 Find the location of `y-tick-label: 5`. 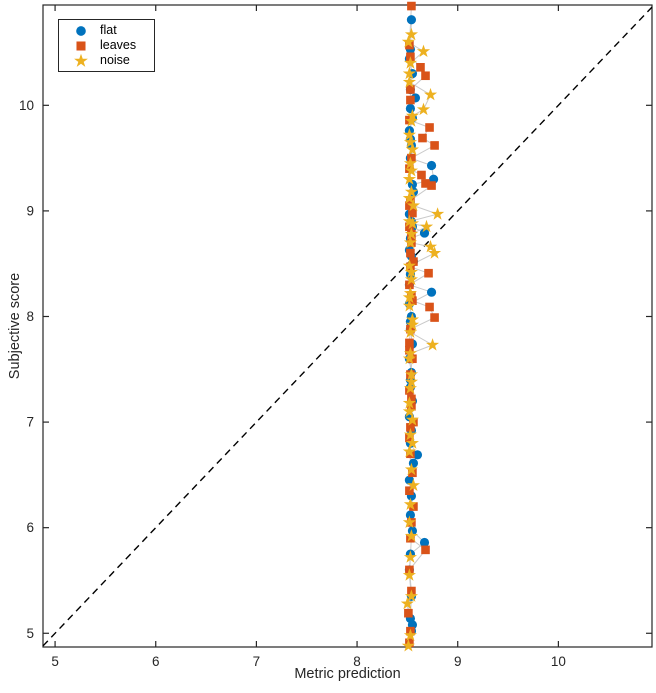

y-tick-label: 5 is located at coordinates (30, 633).